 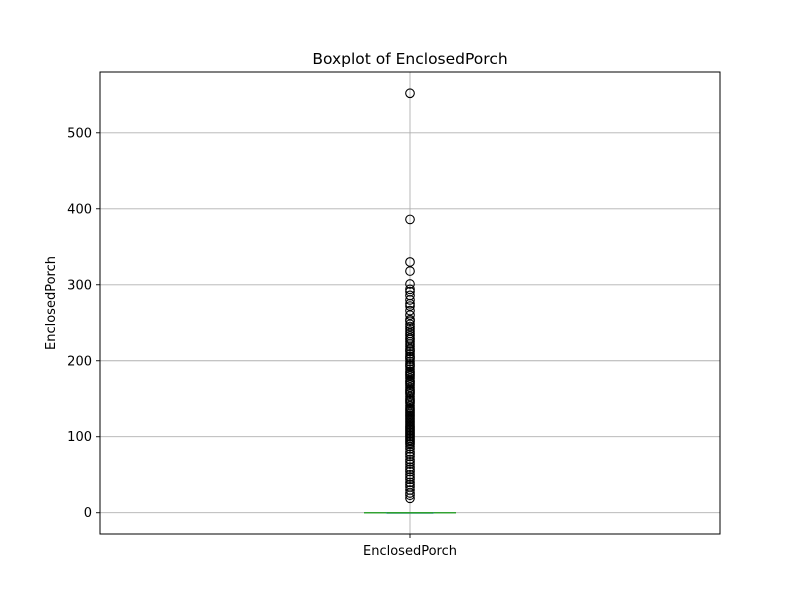 What do you see at coordinates (83, 323) in the screenshot?
I see `y-axis-ticks: 0 100 200 300 400 500` at bounding box center [83, 323].